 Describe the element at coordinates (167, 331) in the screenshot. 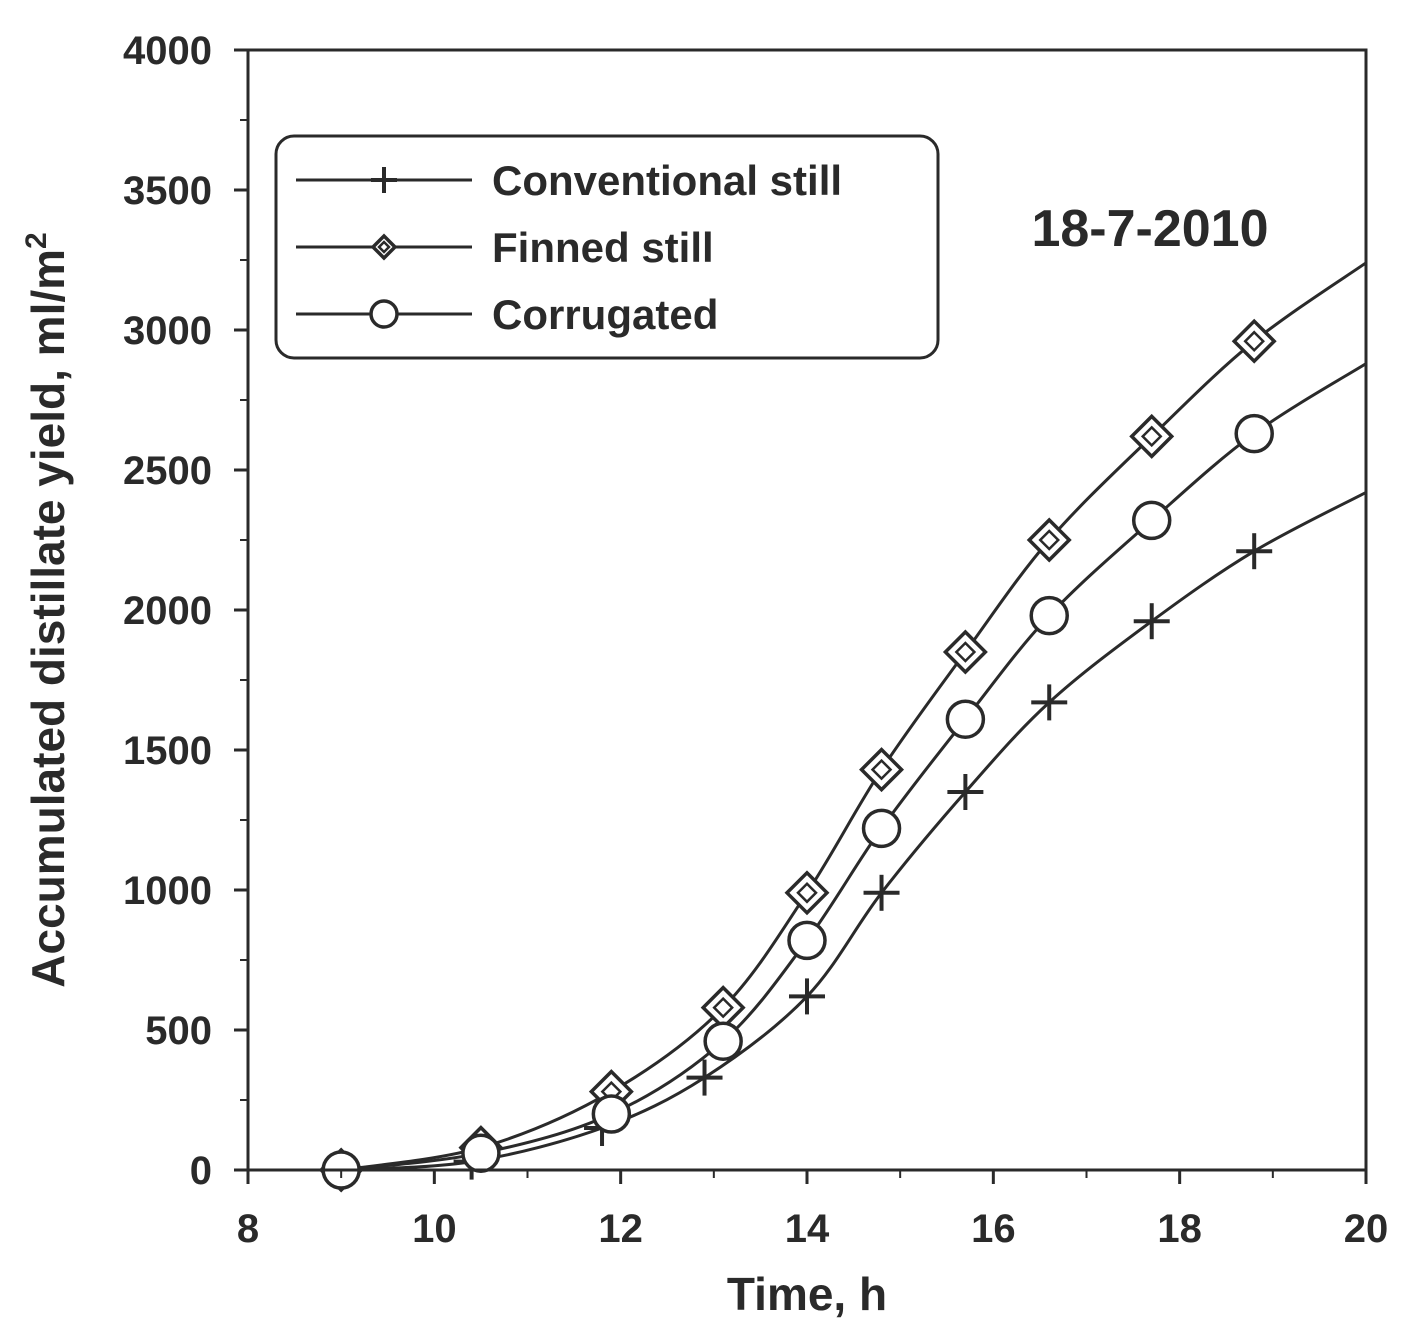

I see `y-tick-label: 3000` at that location.